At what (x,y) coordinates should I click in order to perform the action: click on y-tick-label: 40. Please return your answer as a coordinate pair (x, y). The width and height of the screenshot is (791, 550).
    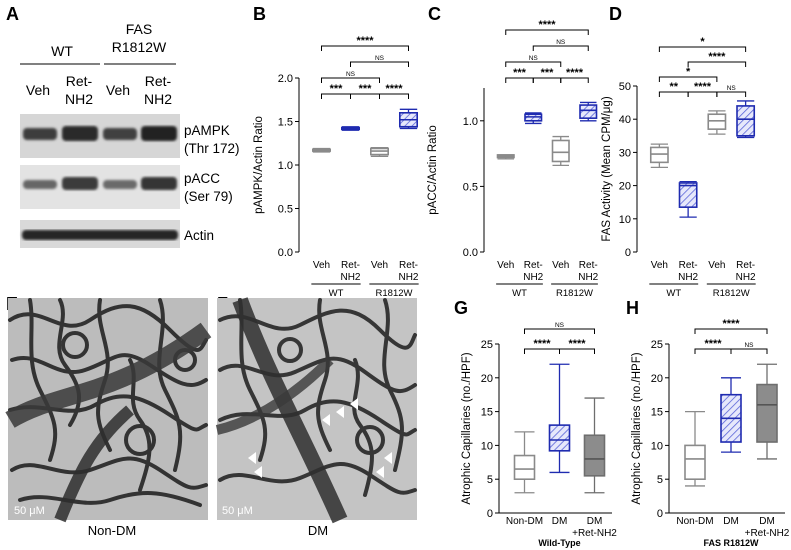
    Looking at the image, I should click on (625, 120).